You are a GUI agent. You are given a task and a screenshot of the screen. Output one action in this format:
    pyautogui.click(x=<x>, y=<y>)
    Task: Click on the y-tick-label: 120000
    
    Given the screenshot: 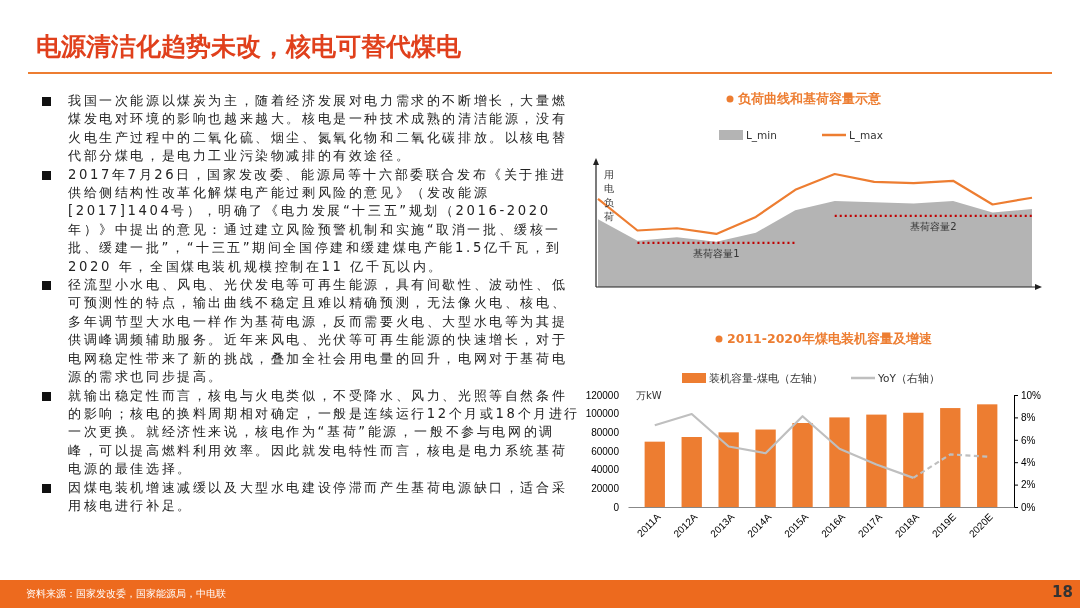 What is the action you would take?
    pyautogui.click(x=602, y=395)
    